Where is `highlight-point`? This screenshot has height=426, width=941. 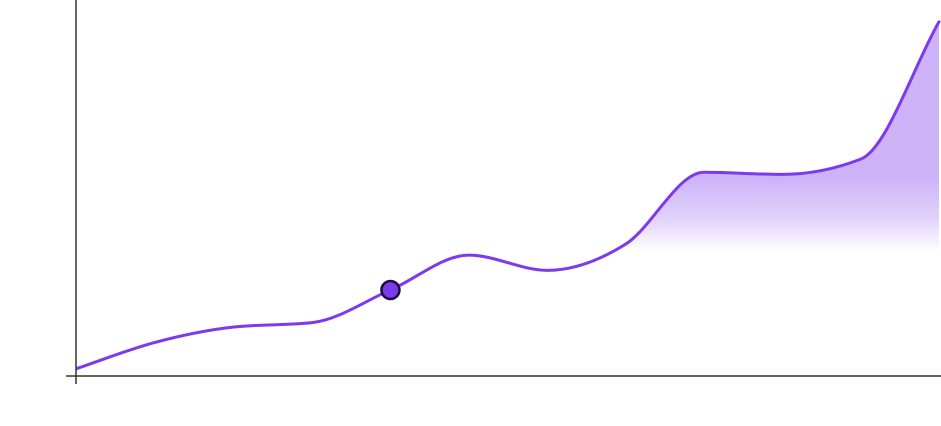 highlight-point is located at coordinates (390, 290).